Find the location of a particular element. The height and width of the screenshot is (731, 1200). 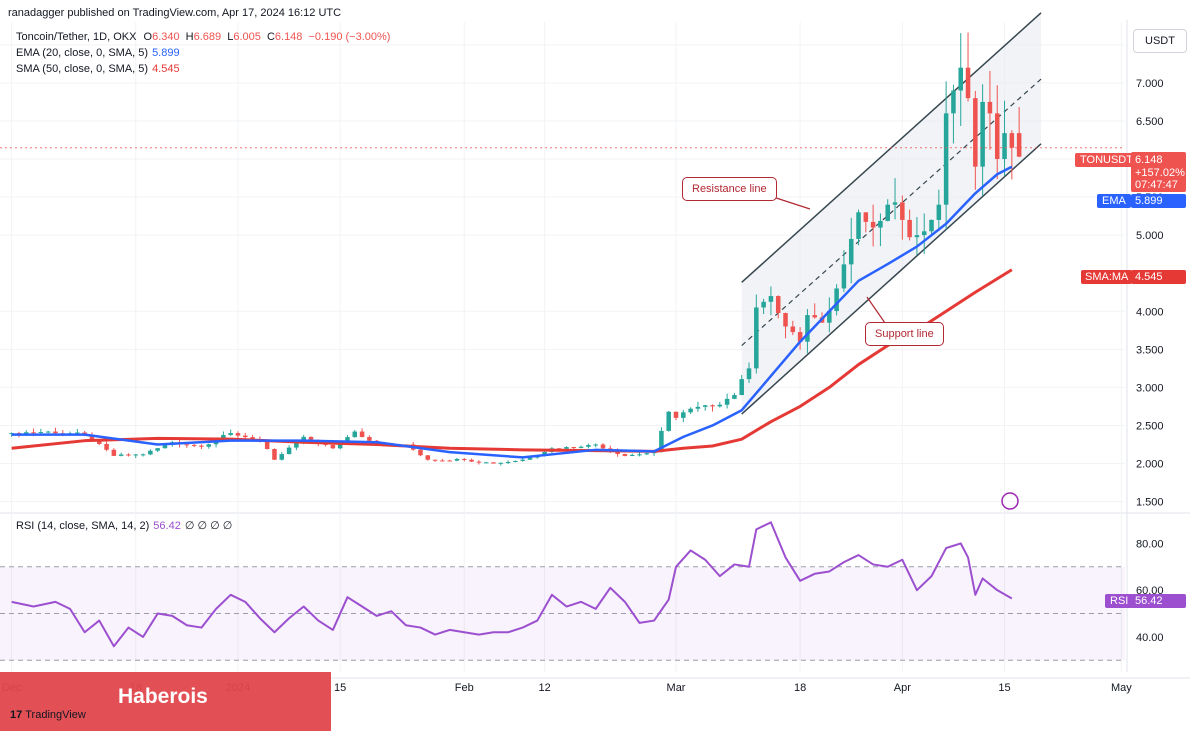

support-callout: Support line is located at coordinates (904, 334).